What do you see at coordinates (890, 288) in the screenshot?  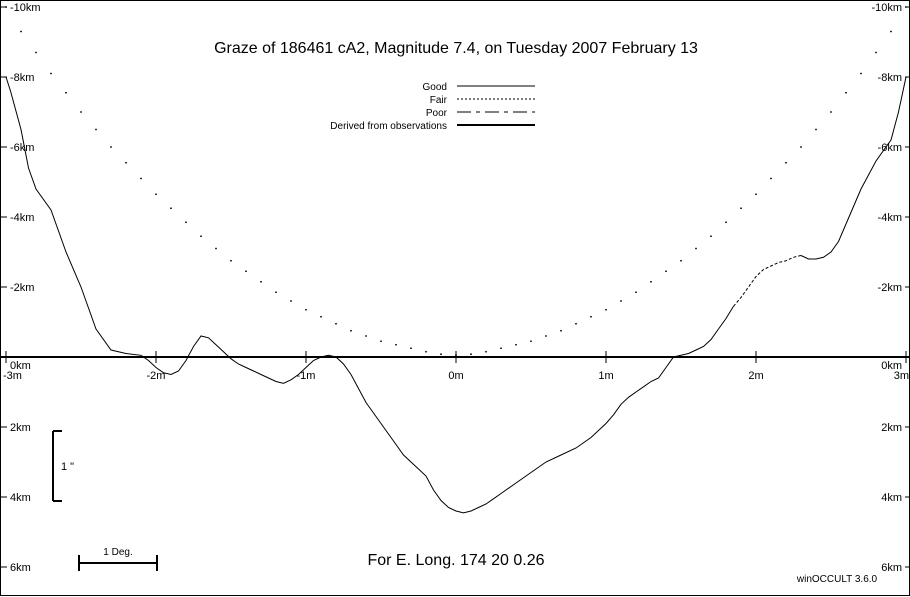 I see `y-tick-label-right: -2km` at bounding box center [890, 288].